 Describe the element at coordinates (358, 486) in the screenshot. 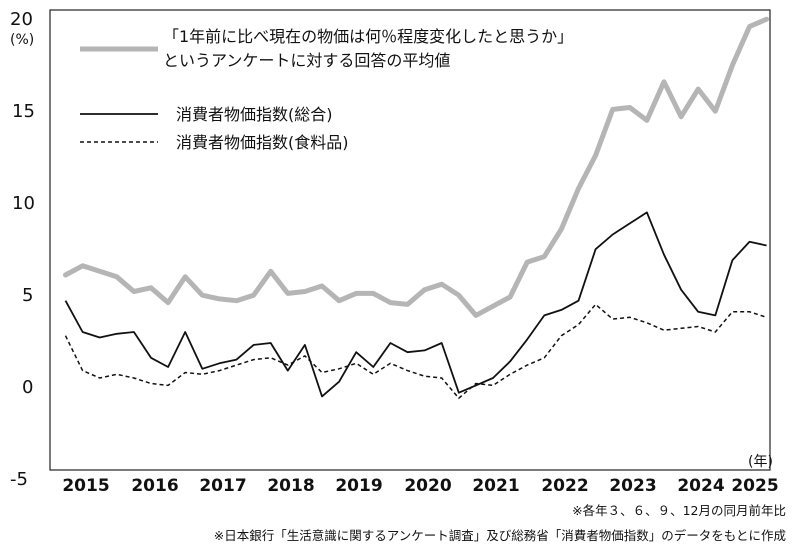

I see `x-tick-label: 2019` at that location.